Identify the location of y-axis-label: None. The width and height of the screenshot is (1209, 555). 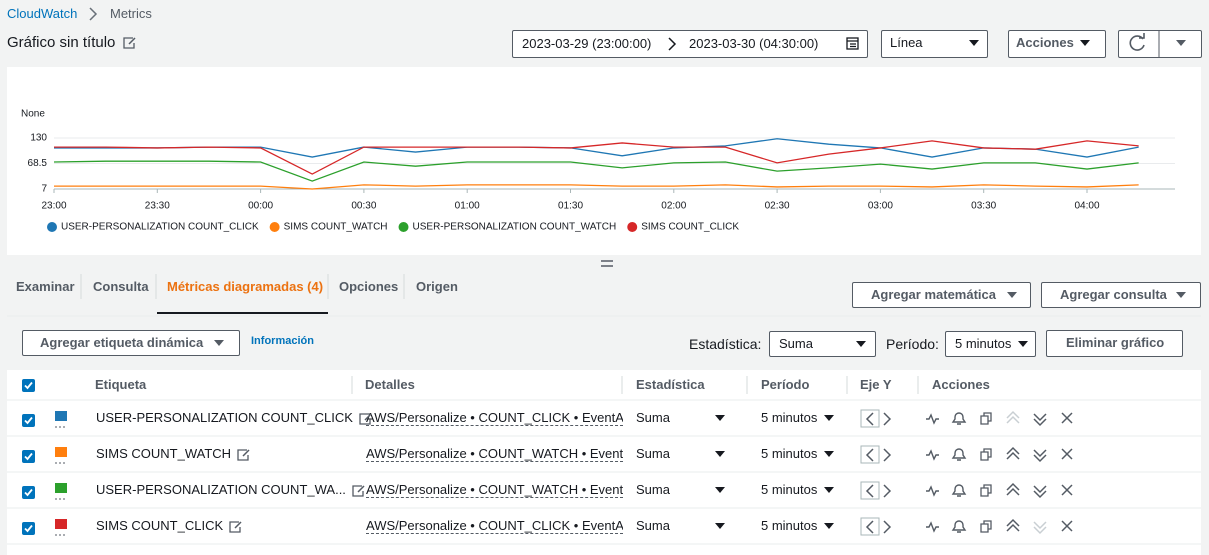
(33, 114).